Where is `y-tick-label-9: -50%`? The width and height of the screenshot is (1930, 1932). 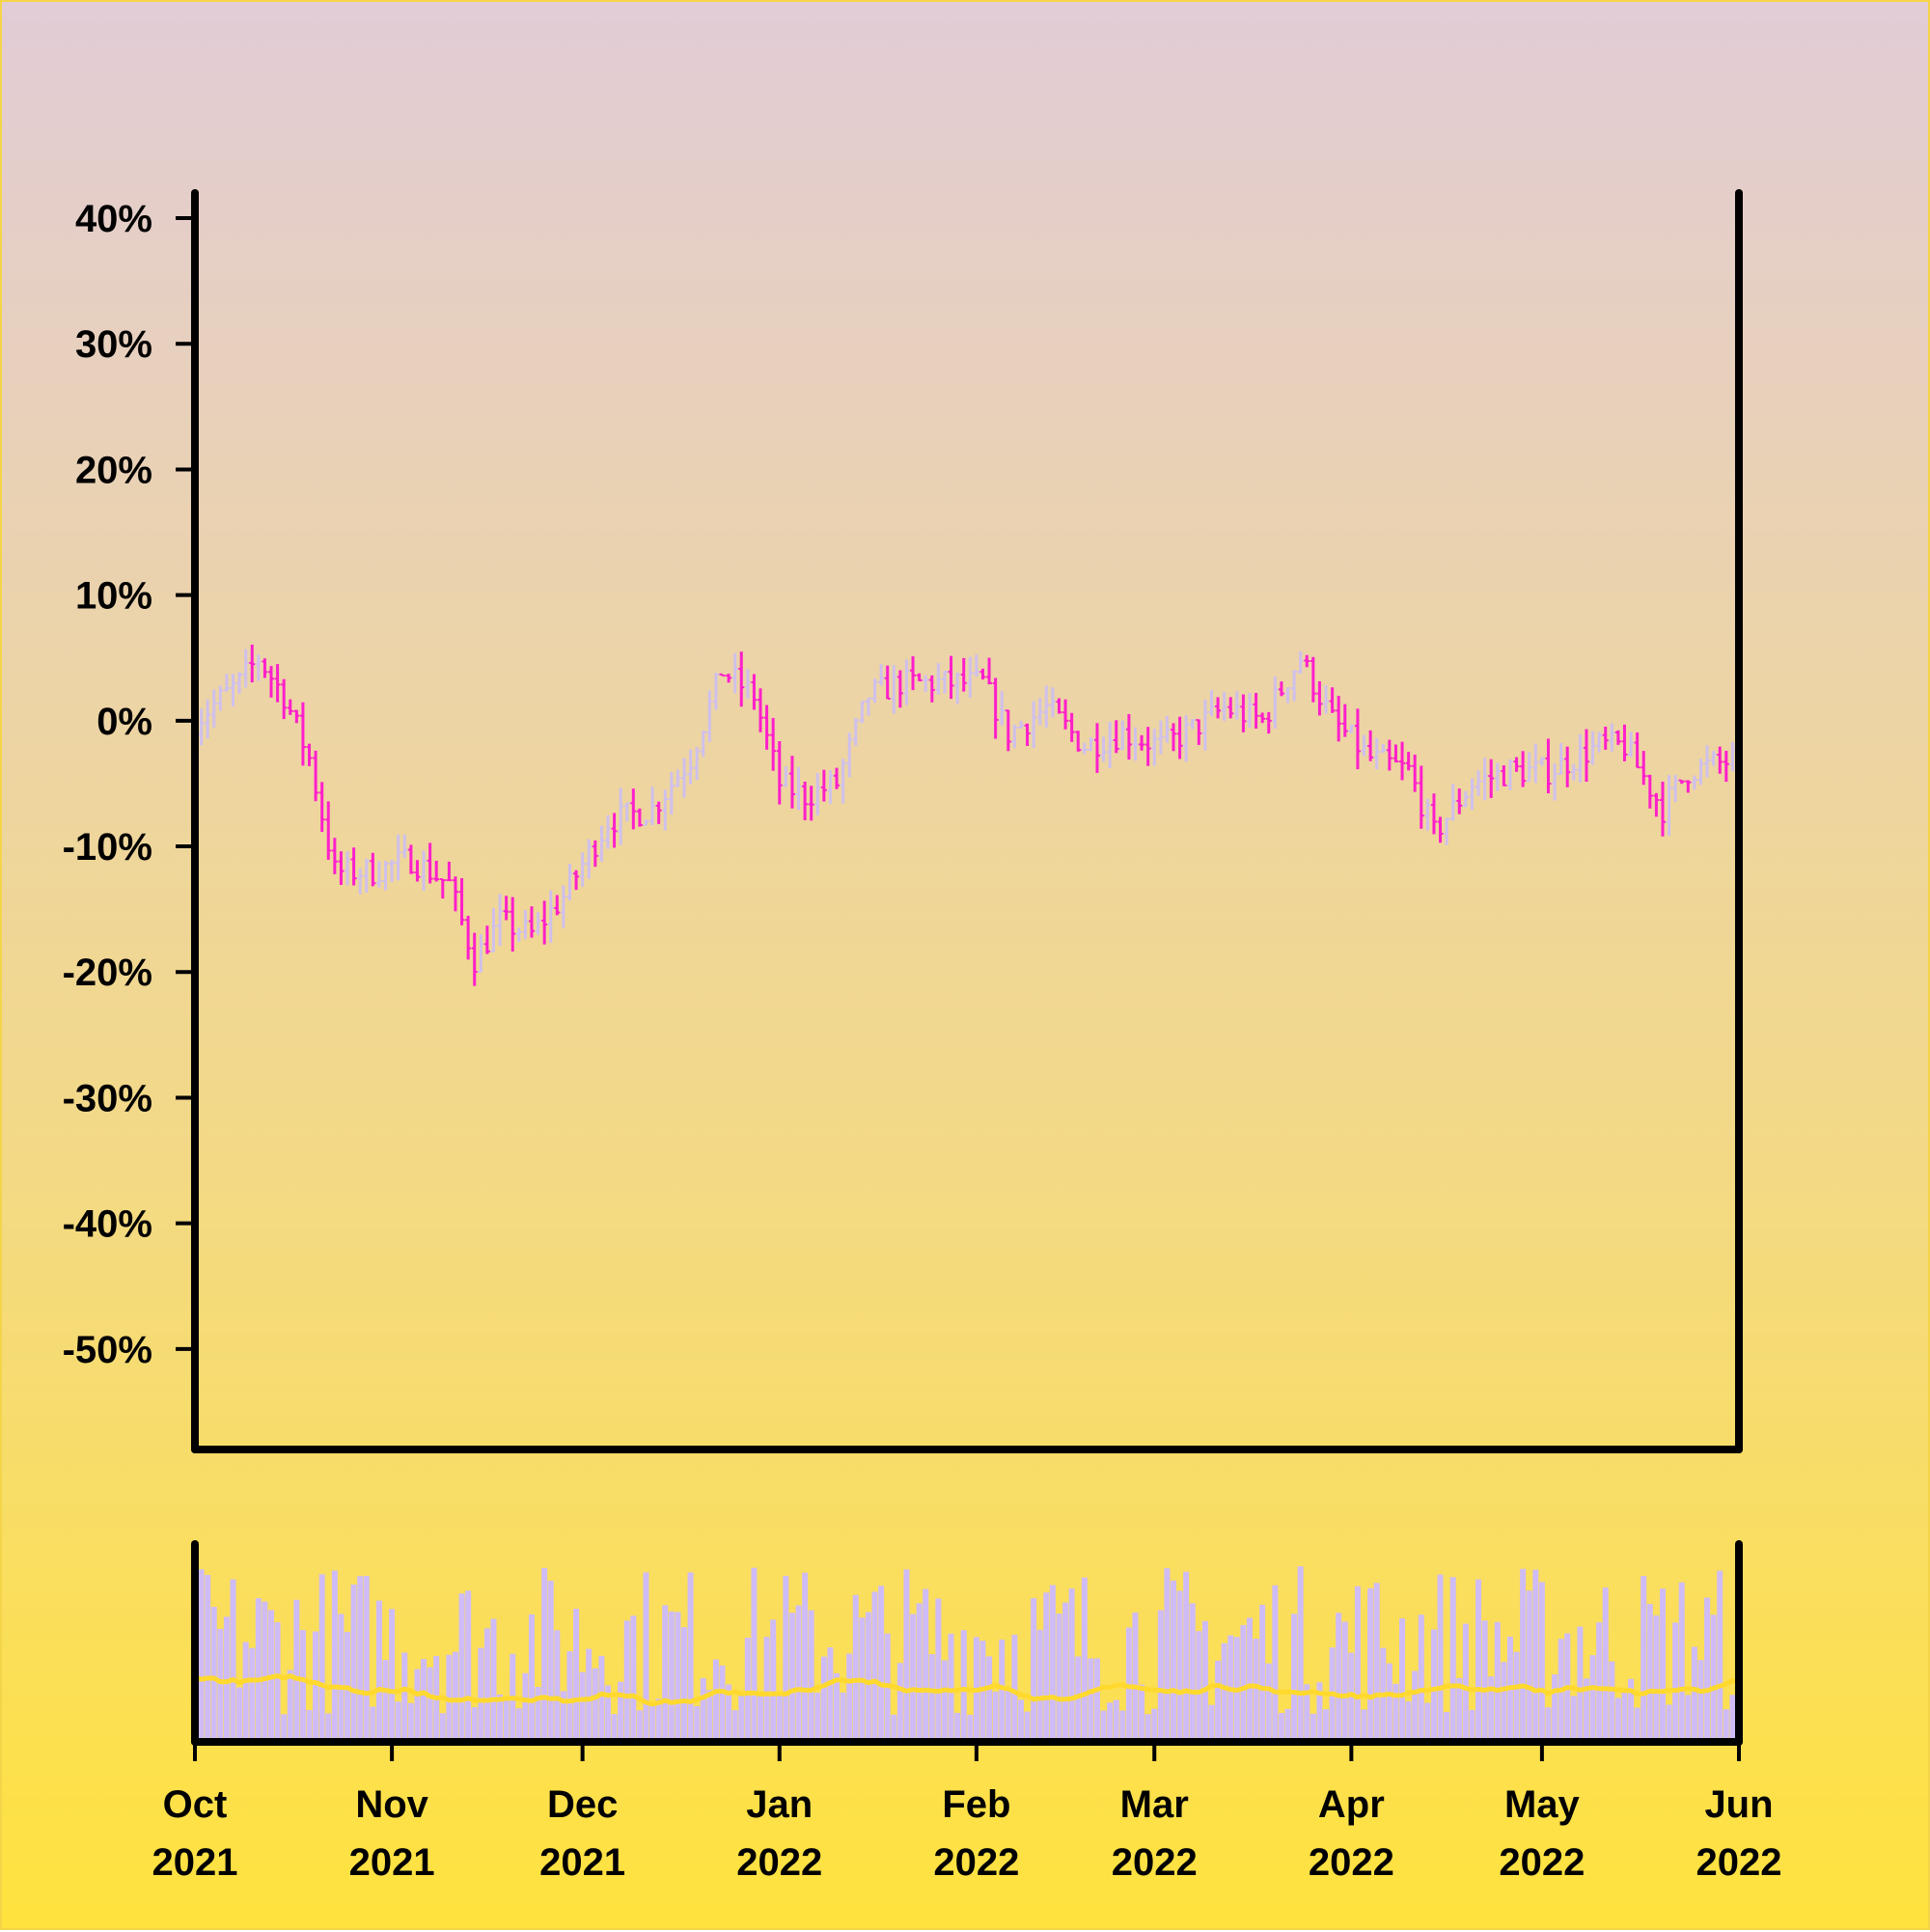
y-tick-label-9: -50% is located at coordinates (107, 1350).